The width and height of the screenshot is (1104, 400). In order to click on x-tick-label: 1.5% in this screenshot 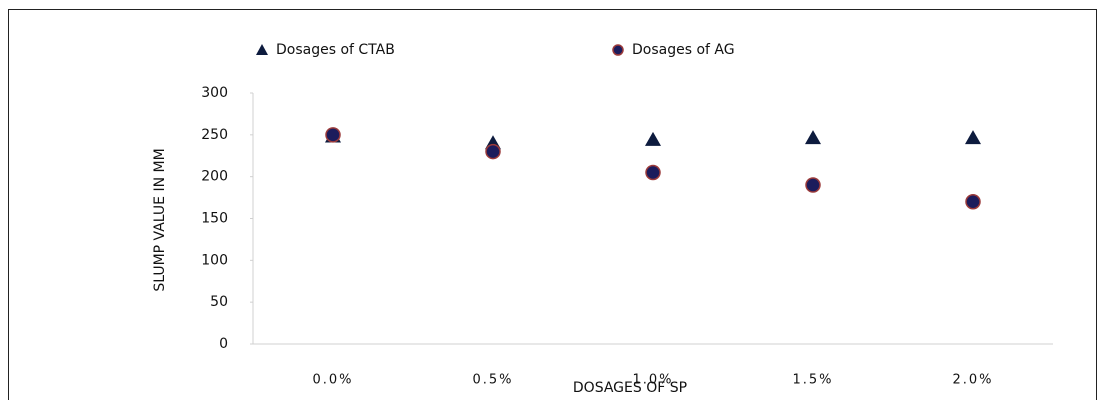, I will do `click(812, 380)`.